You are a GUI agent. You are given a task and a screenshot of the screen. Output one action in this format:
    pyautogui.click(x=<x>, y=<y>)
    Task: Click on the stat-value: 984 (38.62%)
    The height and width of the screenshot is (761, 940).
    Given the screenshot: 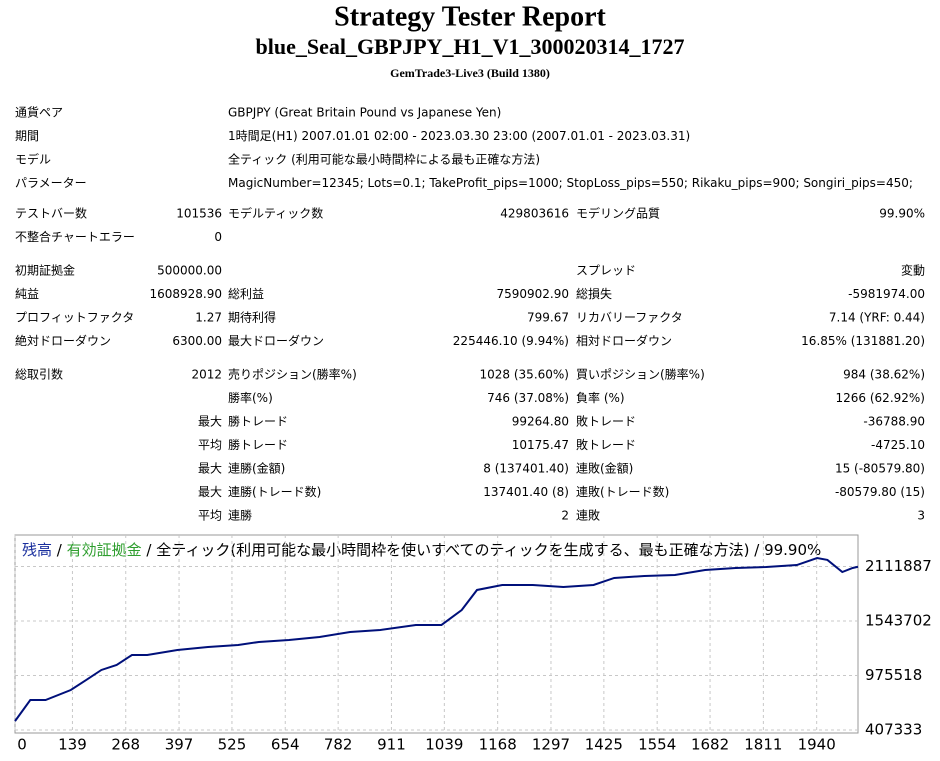 What is the action you would take?
    pyautogui.click(x=884, y=375)
    